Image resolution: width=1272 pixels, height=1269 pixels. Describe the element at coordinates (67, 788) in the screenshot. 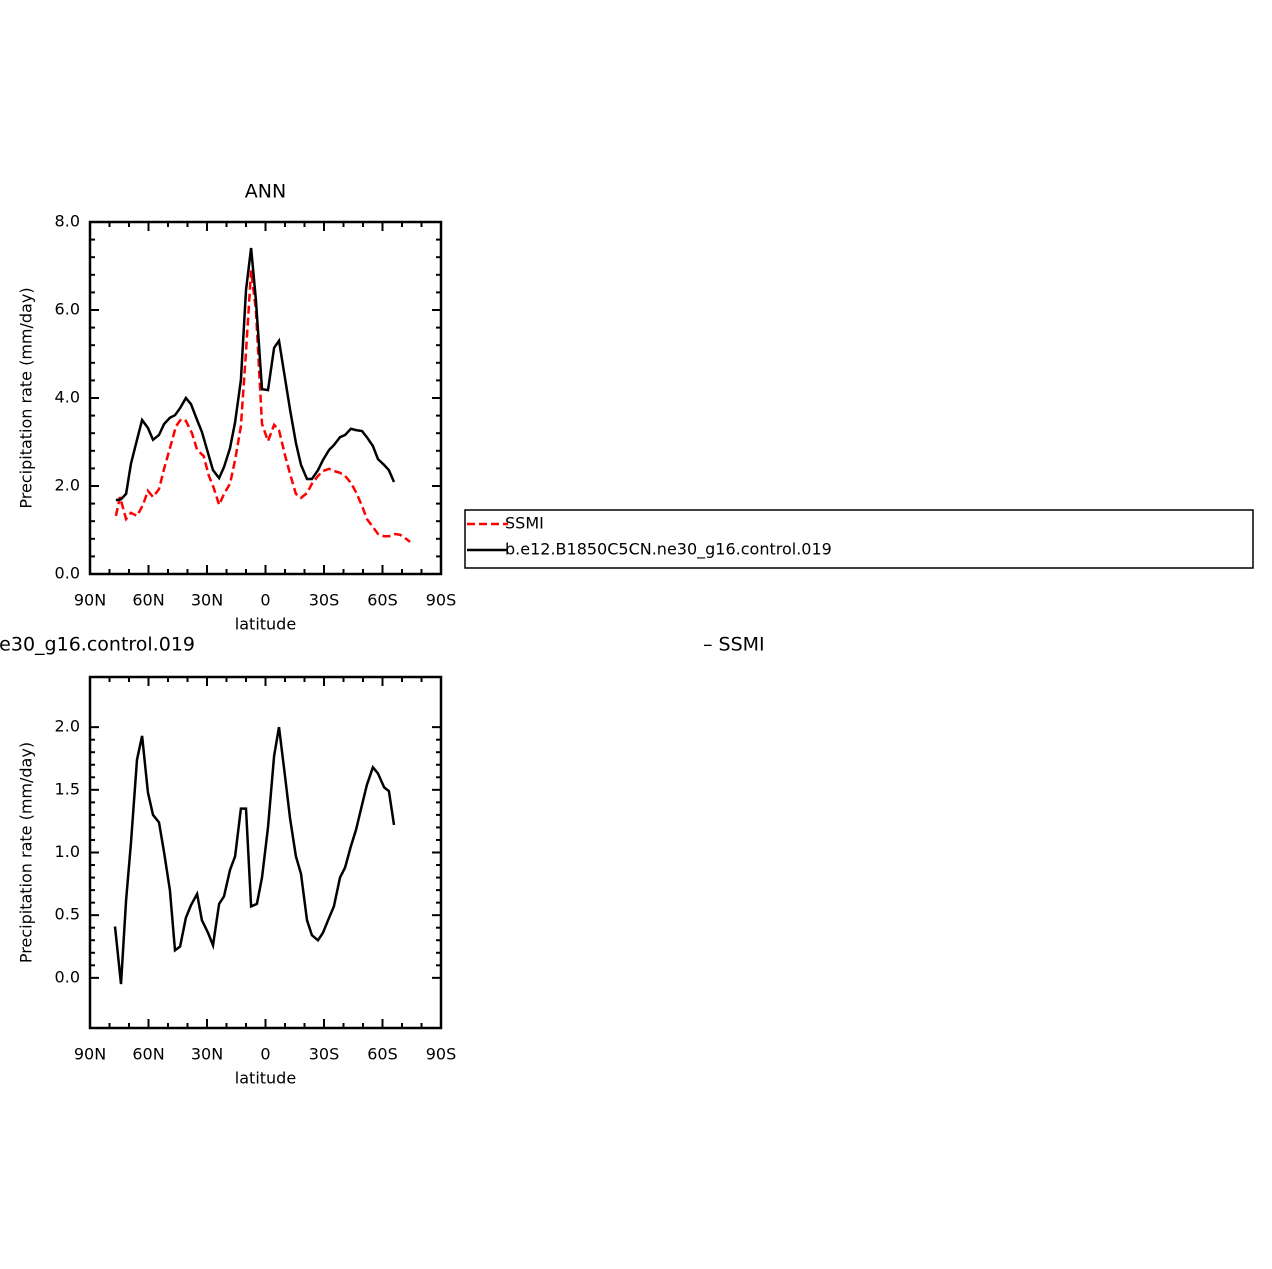

I see `y-tick-label: 1.5` at that location.